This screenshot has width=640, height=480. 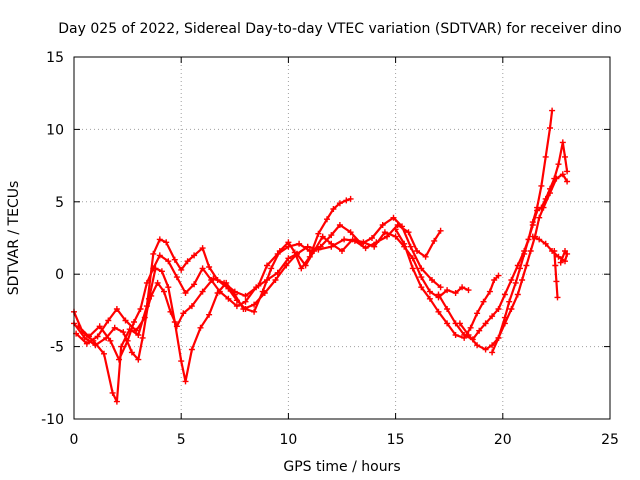 I want to click on x-tick-label: 5, so click(x=181, y=440).